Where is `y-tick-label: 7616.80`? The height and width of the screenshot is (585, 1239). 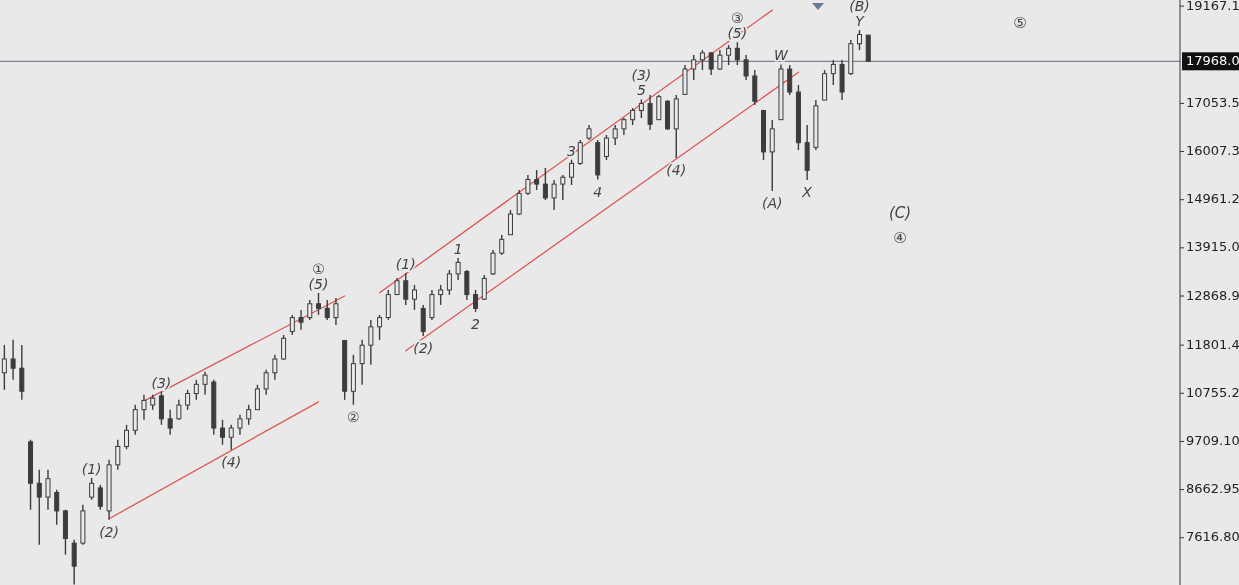
y-tick-label: 7616.80 is located at coordinates (1212, 537).